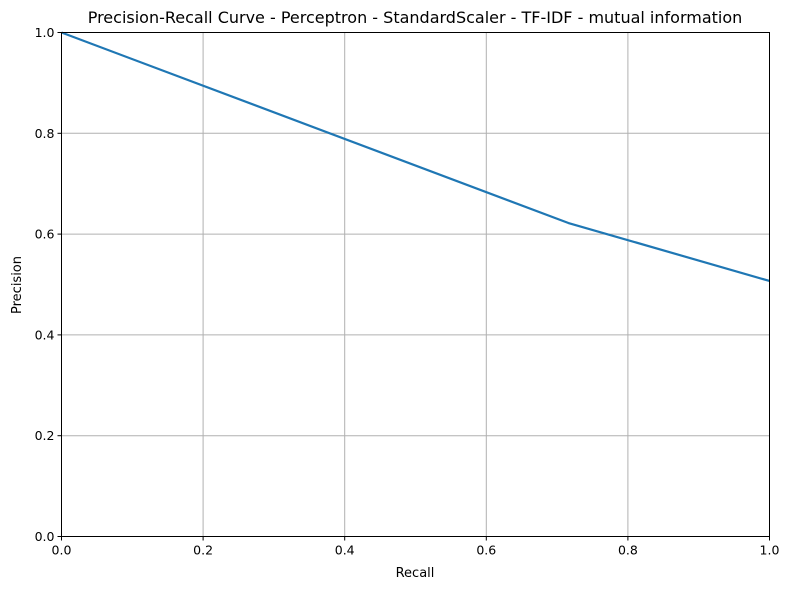  What do you see at coordinates (203, 550) in the screenshot?
I see `x-tick-label: 0.2` at bounding box center [203, 550].